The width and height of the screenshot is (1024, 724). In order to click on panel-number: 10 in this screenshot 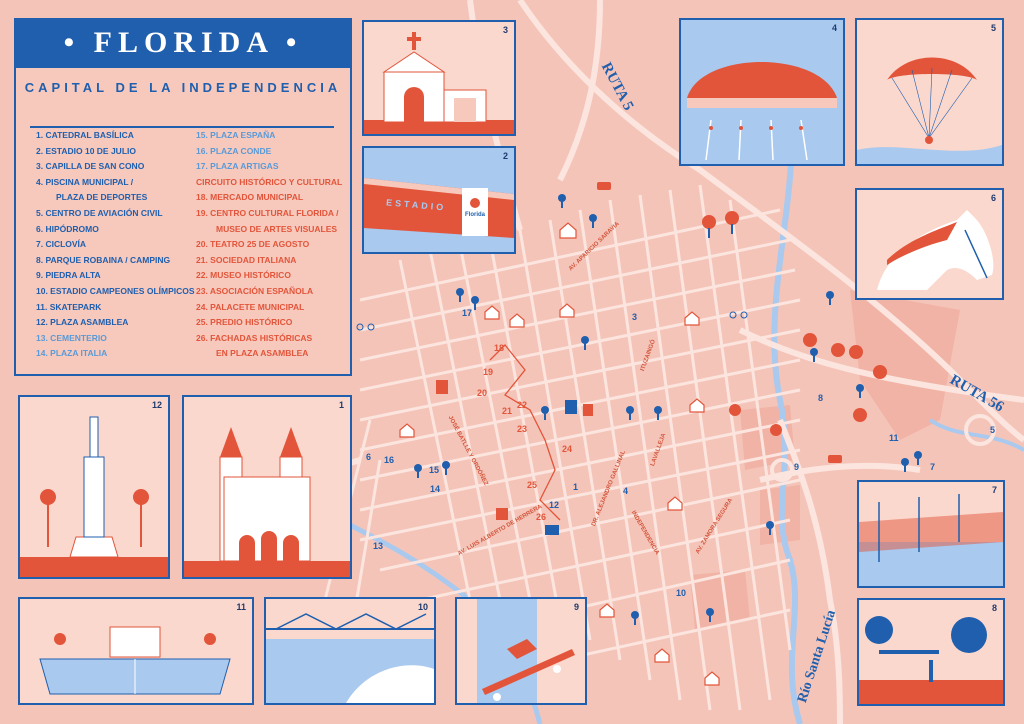, I will do `click(422, 607)`.